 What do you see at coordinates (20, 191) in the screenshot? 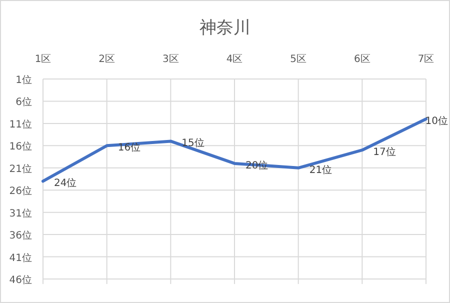
I see `y-tick-label: 26位` at bounding box center [20, 191].